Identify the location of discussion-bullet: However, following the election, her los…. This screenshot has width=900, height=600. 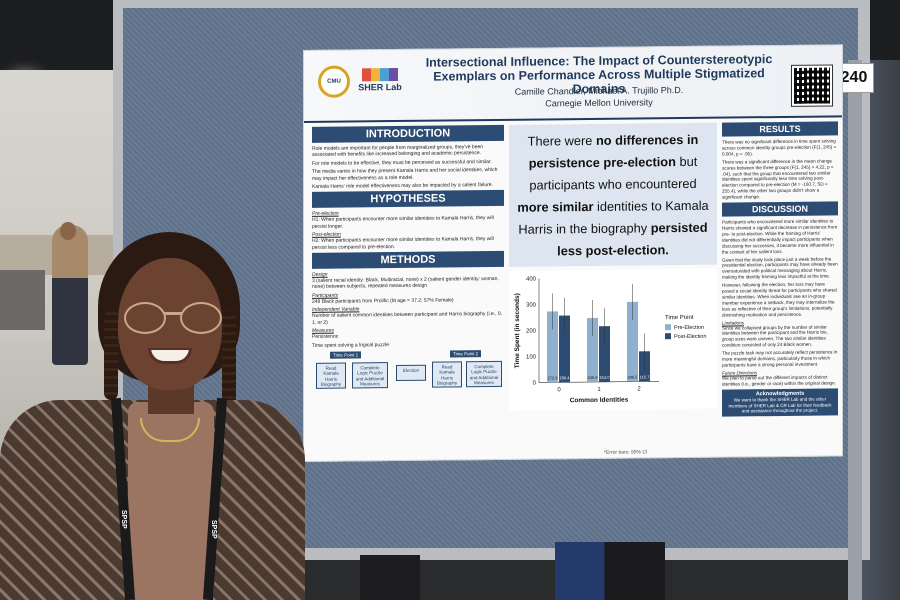
(779, 299).